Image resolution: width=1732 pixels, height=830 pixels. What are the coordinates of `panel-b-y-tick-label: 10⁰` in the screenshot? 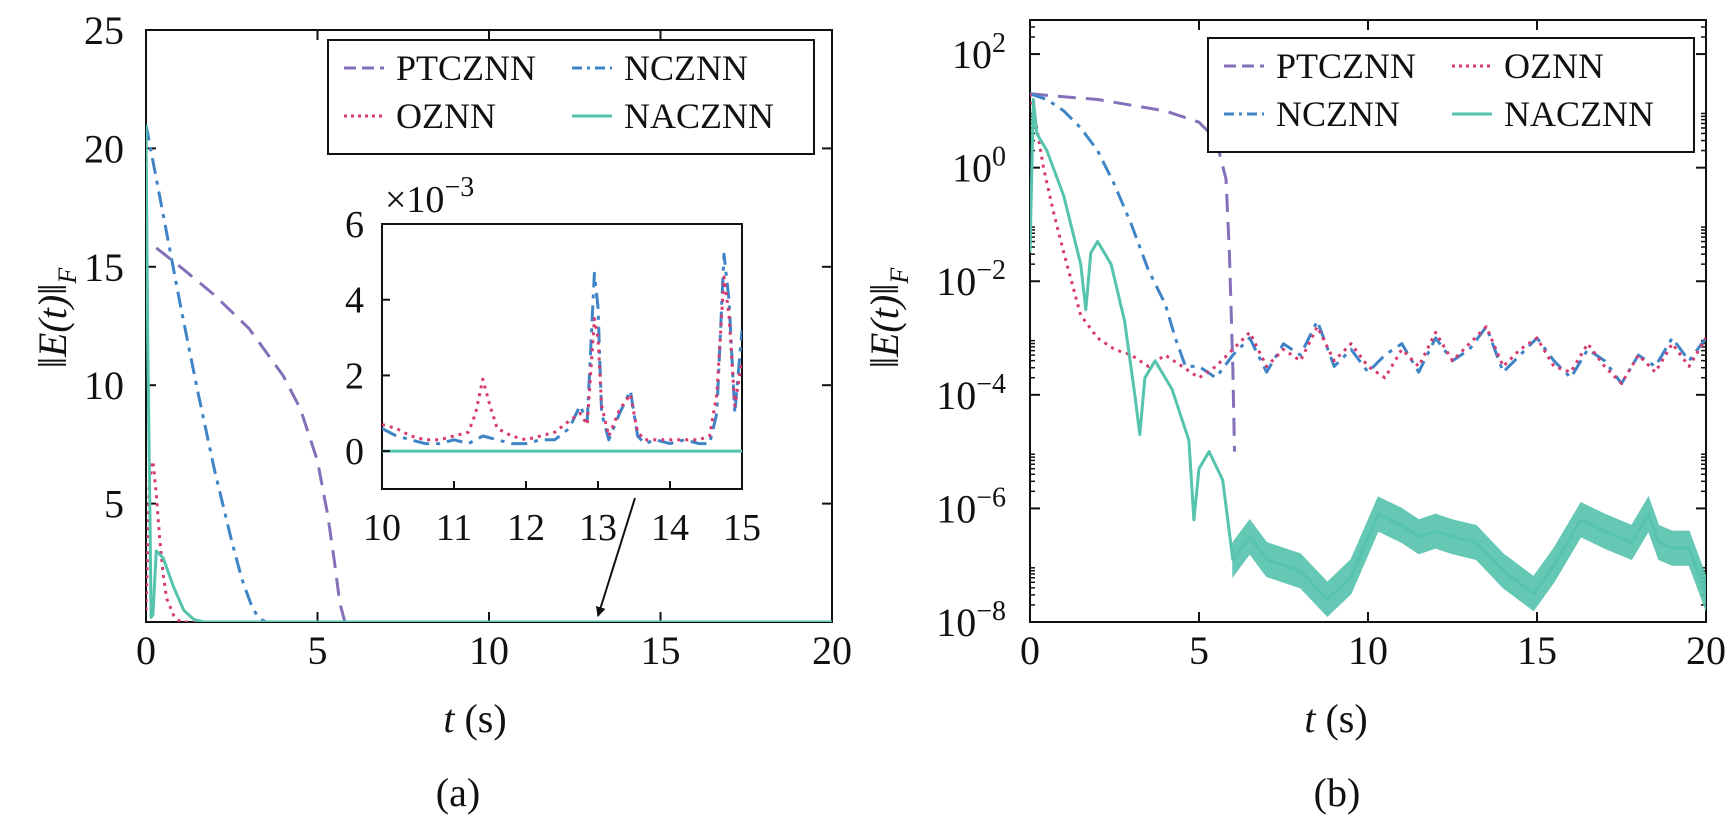 It's located at (979, 166).